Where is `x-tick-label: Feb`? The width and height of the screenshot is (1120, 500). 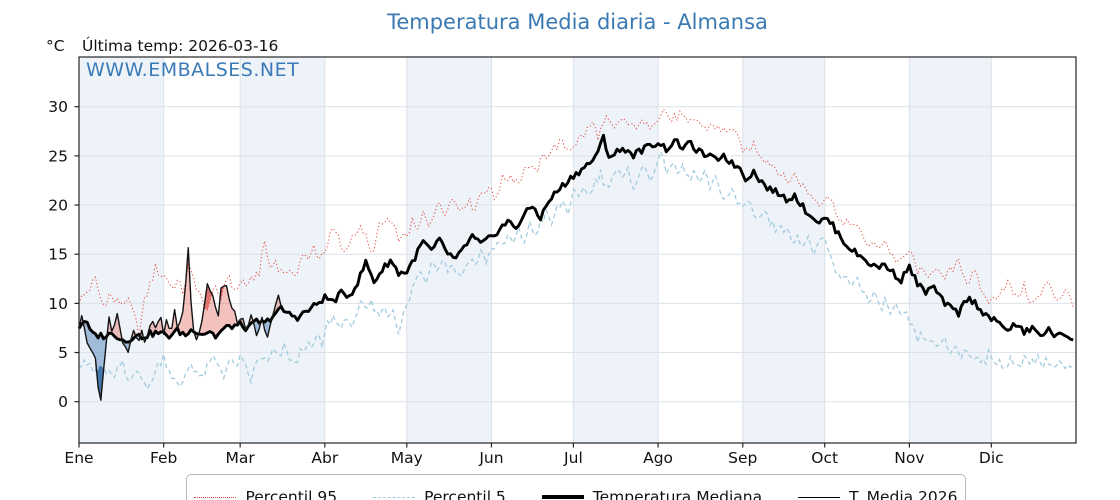 x-tick-label: Feb is located at coordinates (163, 458).